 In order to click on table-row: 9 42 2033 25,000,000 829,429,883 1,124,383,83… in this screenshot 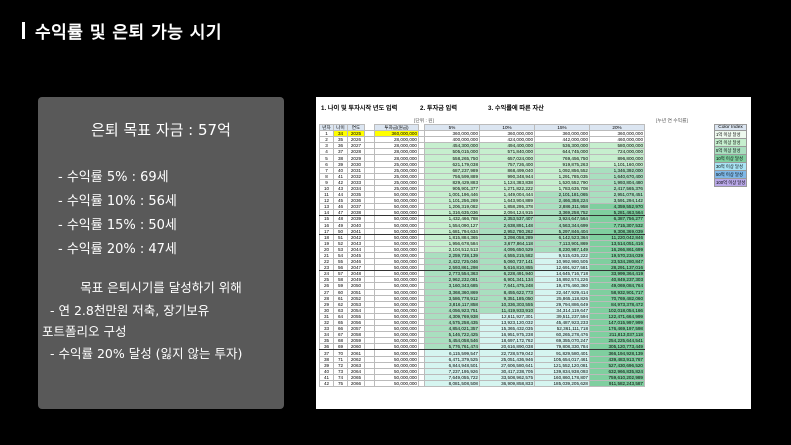, I will do `click(482, 182)`.